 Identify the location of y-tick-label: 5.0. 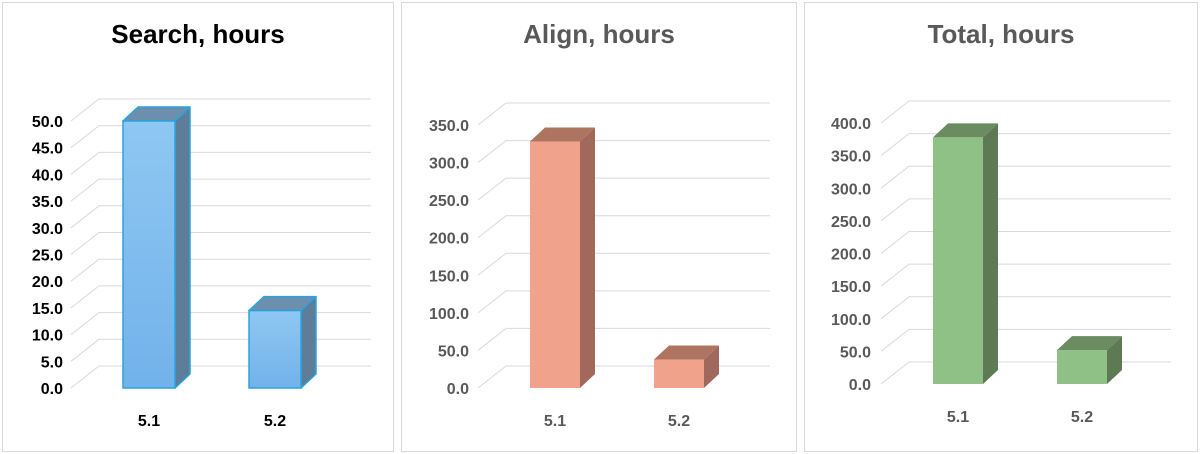
(52, 362).